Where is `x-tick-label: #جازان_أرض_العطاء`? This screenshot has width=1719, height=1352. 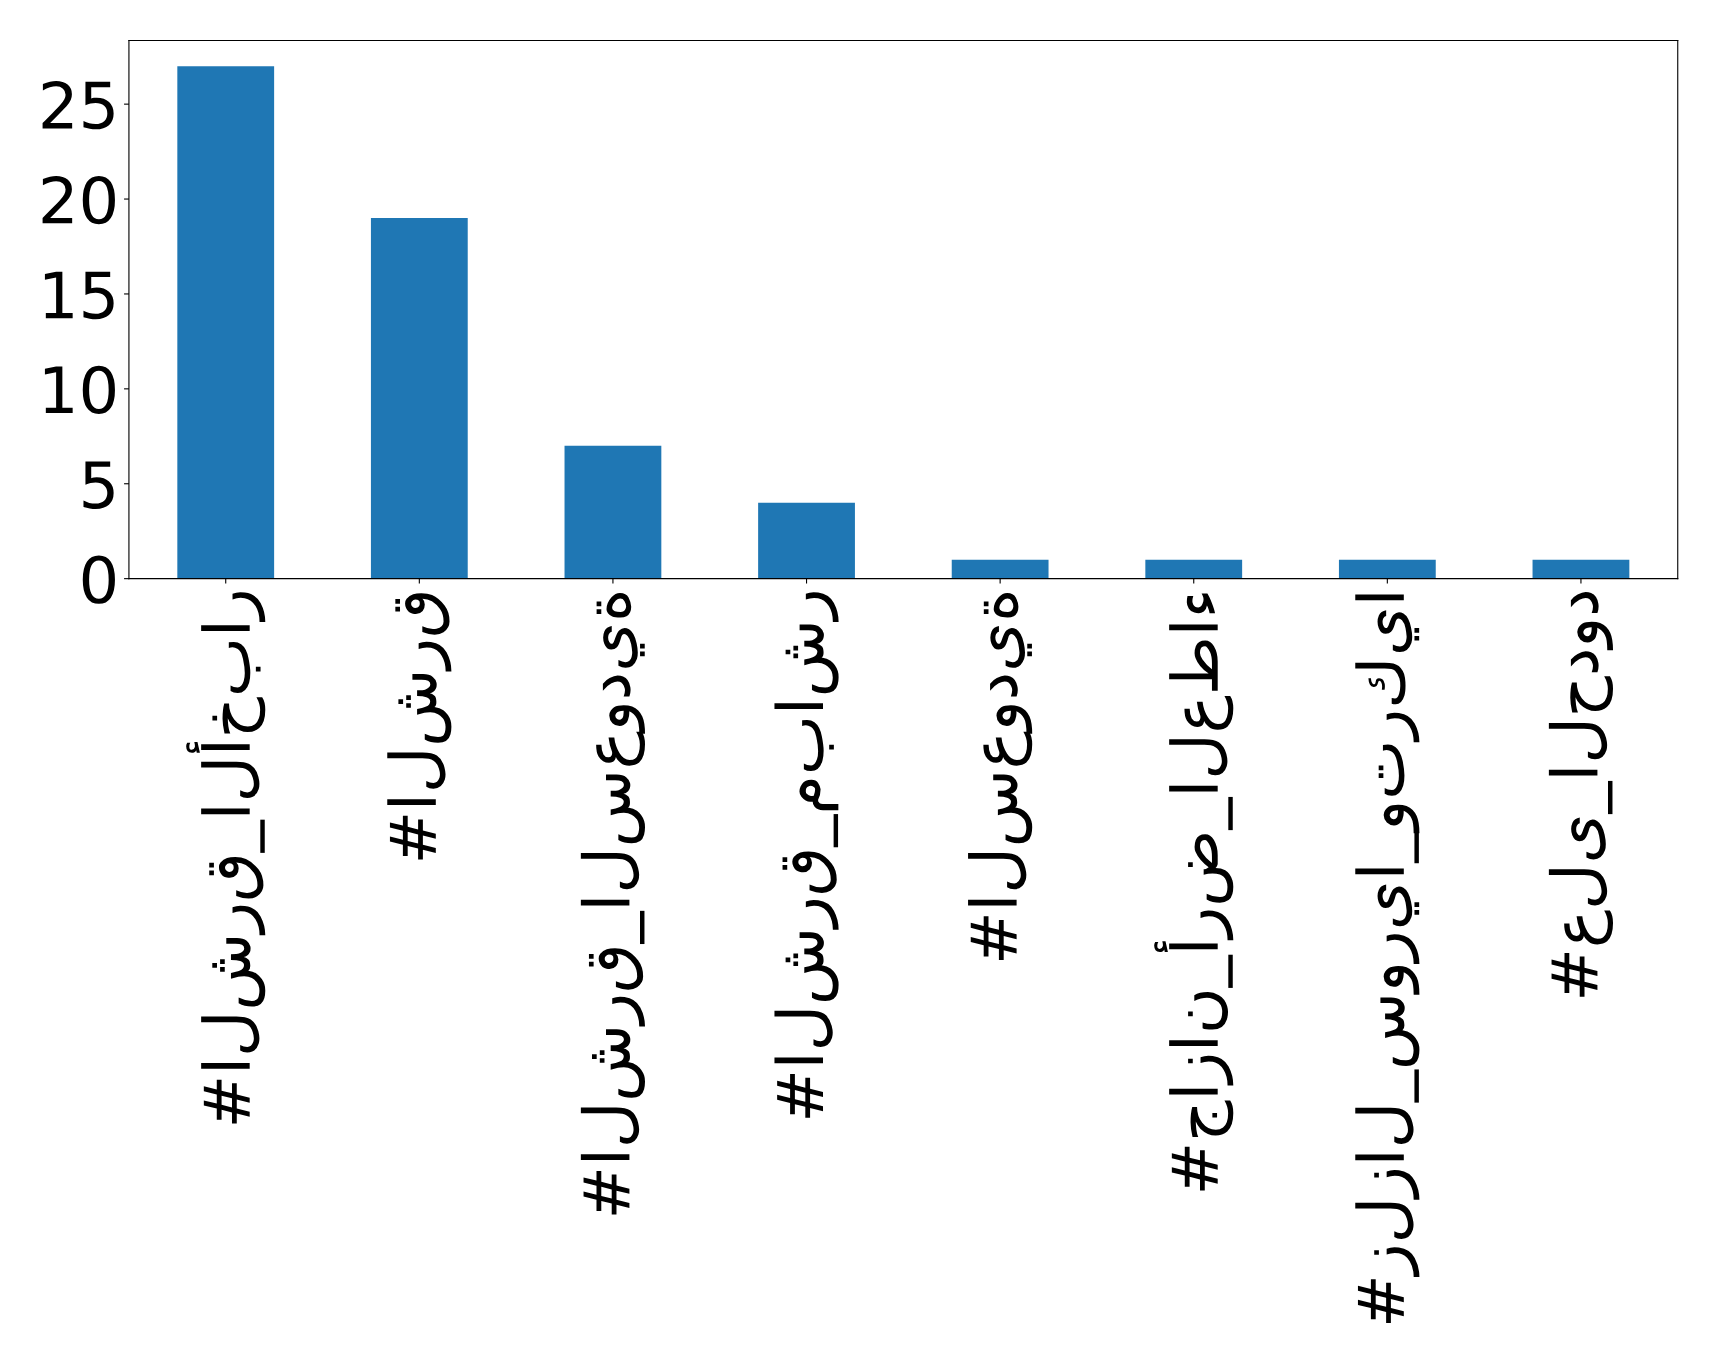
x-tick-label: #جازان_أرض_العطاء is located at coordinates (1194, 892).